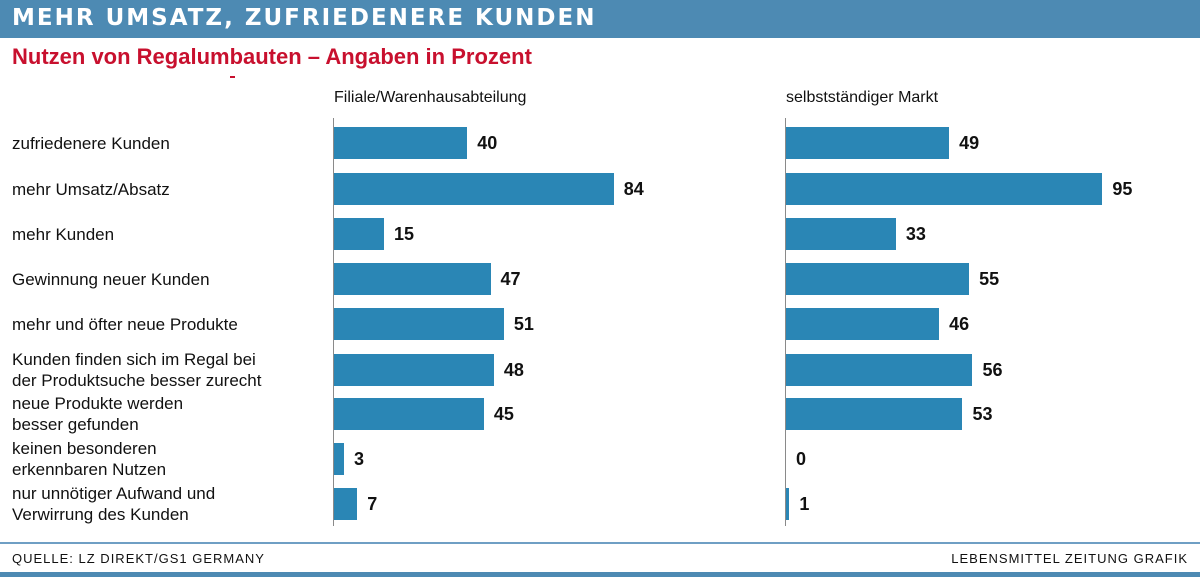 This screenshot has height=577, width=1200. What do you see at coordinates (600, 543) in the screenshot?
I see `footer-rule` at bounding box center [600, 543].